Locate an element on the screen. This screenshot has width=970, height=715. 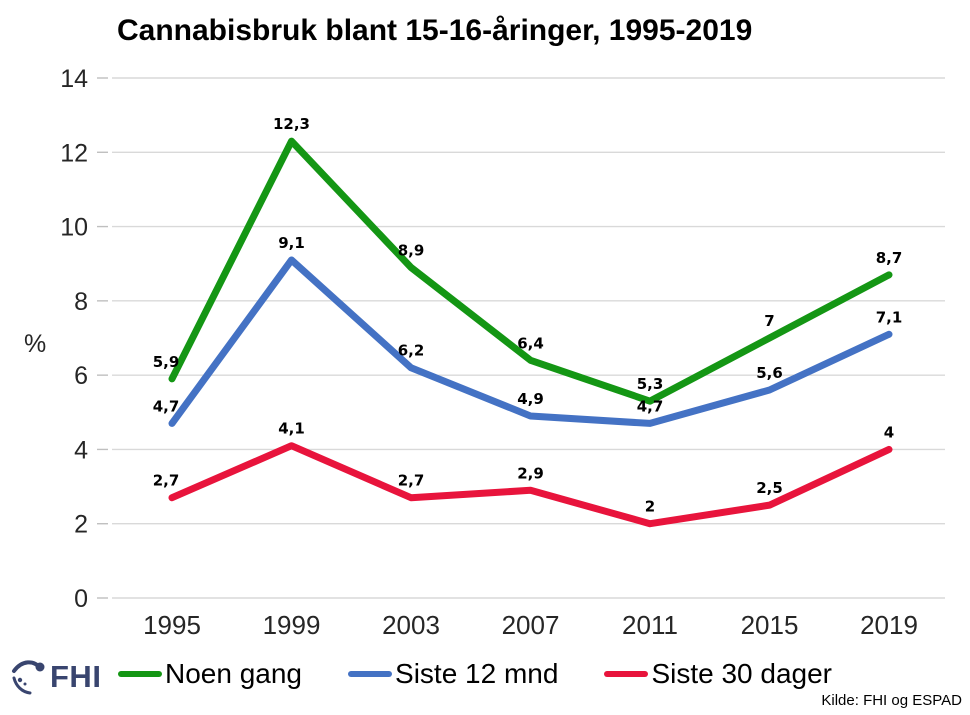
y-tick-label: 0 is located at coordinates (81, 599).